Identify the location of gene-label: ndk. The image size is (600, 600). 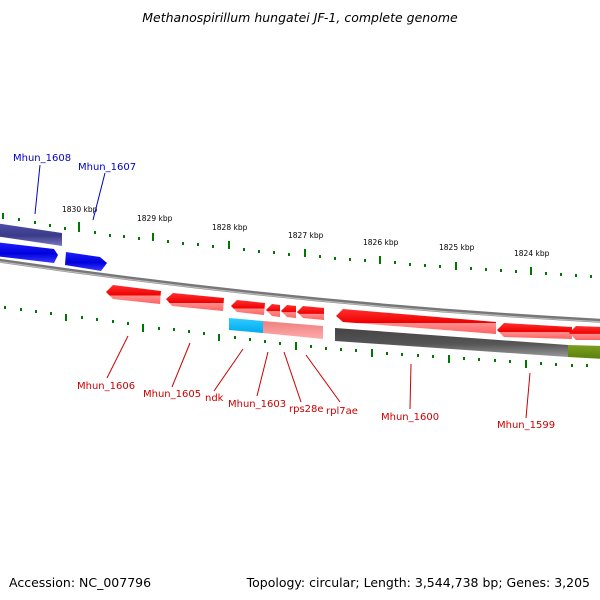
(214, 398).